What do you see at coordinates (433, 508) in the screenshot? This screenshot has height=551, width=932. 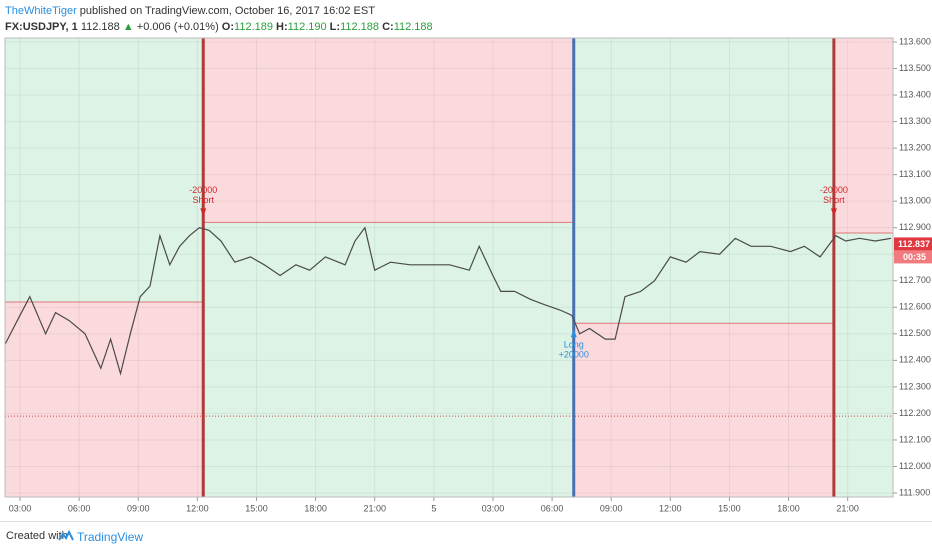 I see `x-tick-label: 5` at bounding box center [433, 508].